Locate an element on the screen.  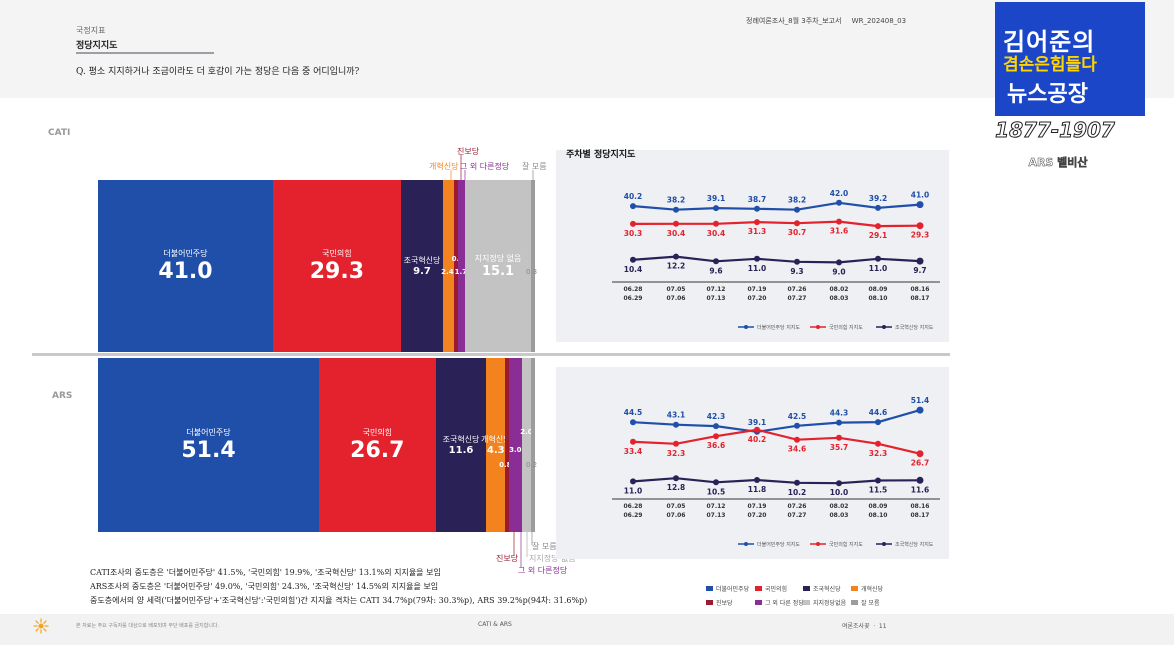
data-label: 11.8 is located at coordinates (757, 489).